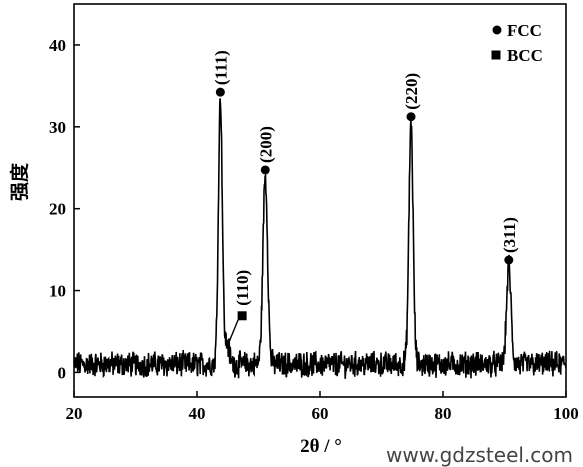 This screenshot has height=467, width=583. Describe the element at coordinates (233, 331) in the screenshot. I see `bcc-leader-line` at that location.